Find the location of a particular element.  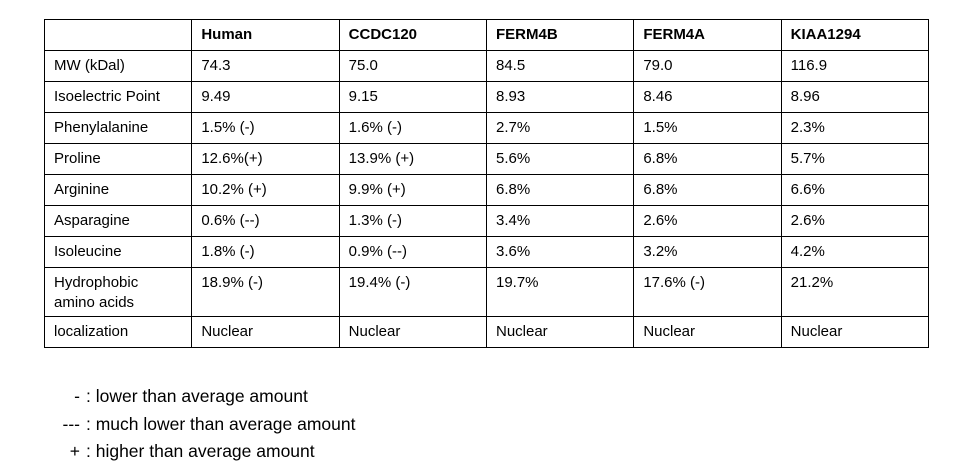

row-label: Asparagine is located at coordinates (118, 221).